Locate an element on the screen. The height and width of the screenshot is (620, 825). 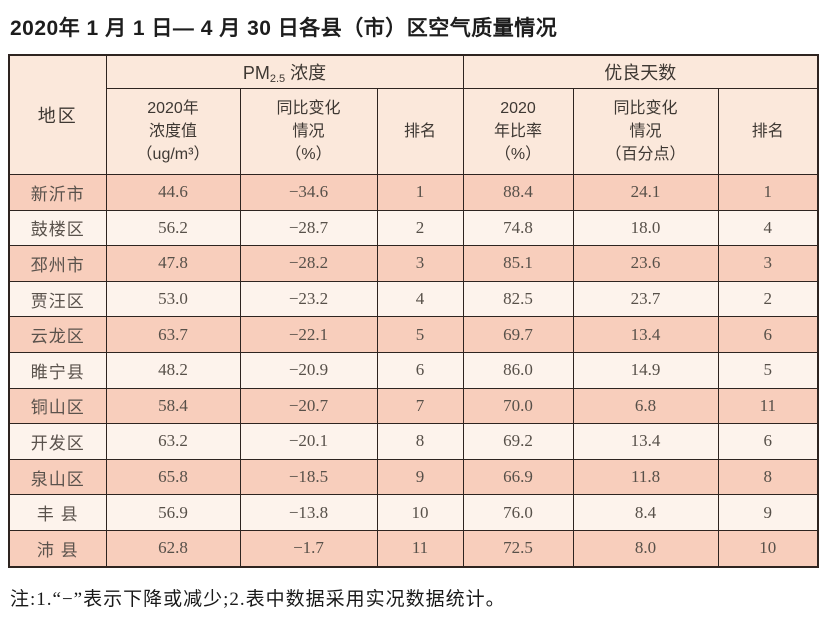
table-row: 鼓楼区 56.2 −28.7 2 74.8 18.0 4 is located at coordinates (413, 228).